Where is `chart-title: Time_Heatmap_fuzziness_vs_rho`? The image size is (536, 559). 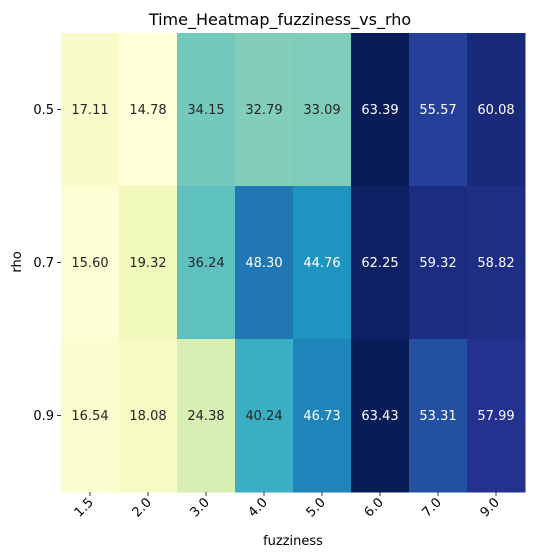
chart-title: Time_Heatmap_fuzziness_vs_rho is located at coordinates (279, 20).